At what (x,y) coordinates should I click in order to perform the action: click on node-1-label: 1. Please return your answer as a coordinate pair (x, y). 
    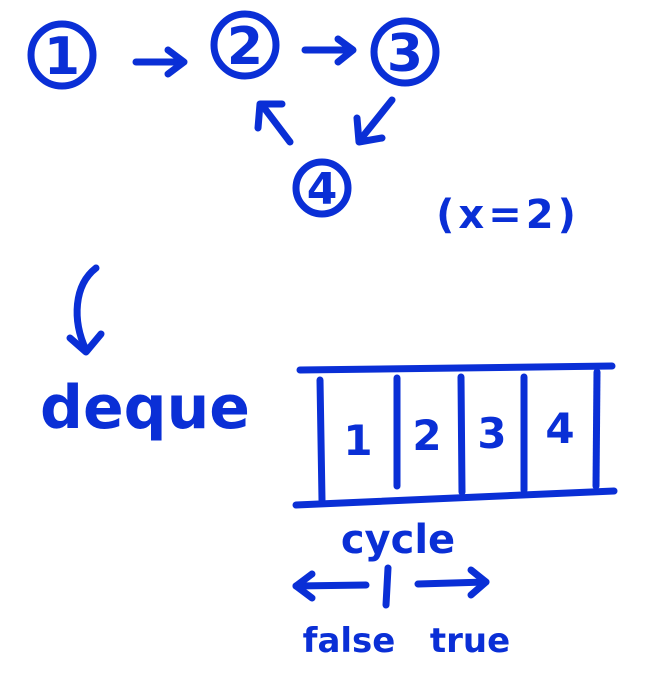
    Looking at the image, I should click on (62, 57).